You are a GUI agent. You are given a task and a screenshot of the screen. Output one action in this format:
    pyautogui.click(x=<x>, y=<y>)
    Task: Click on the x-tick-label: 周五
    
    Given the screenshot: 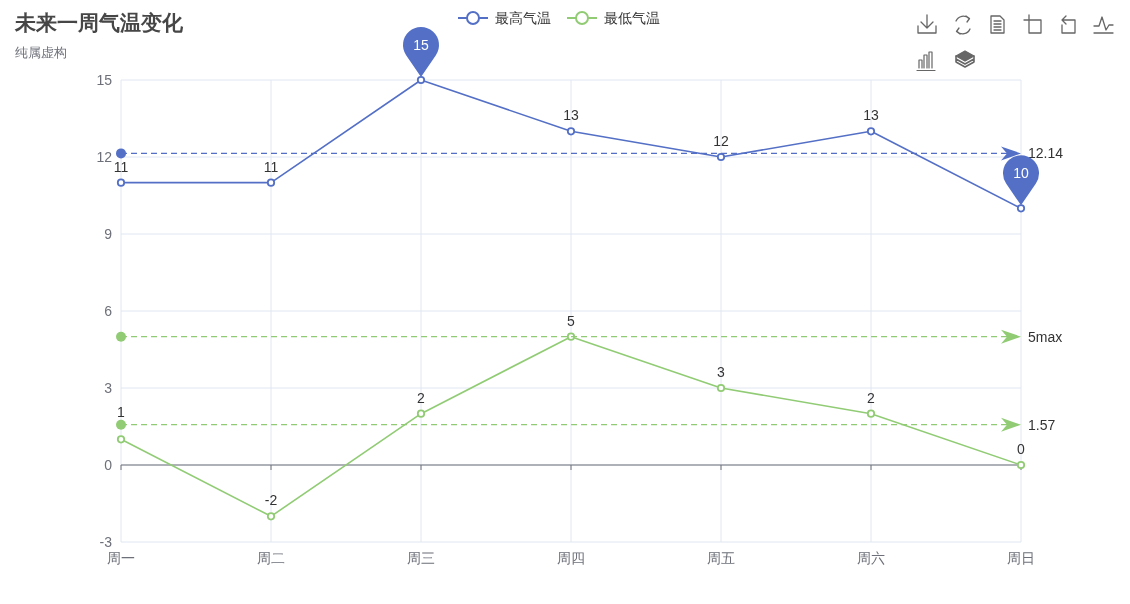 What is the action you would take?
    pyautogui.click(x=721, y=558)
    